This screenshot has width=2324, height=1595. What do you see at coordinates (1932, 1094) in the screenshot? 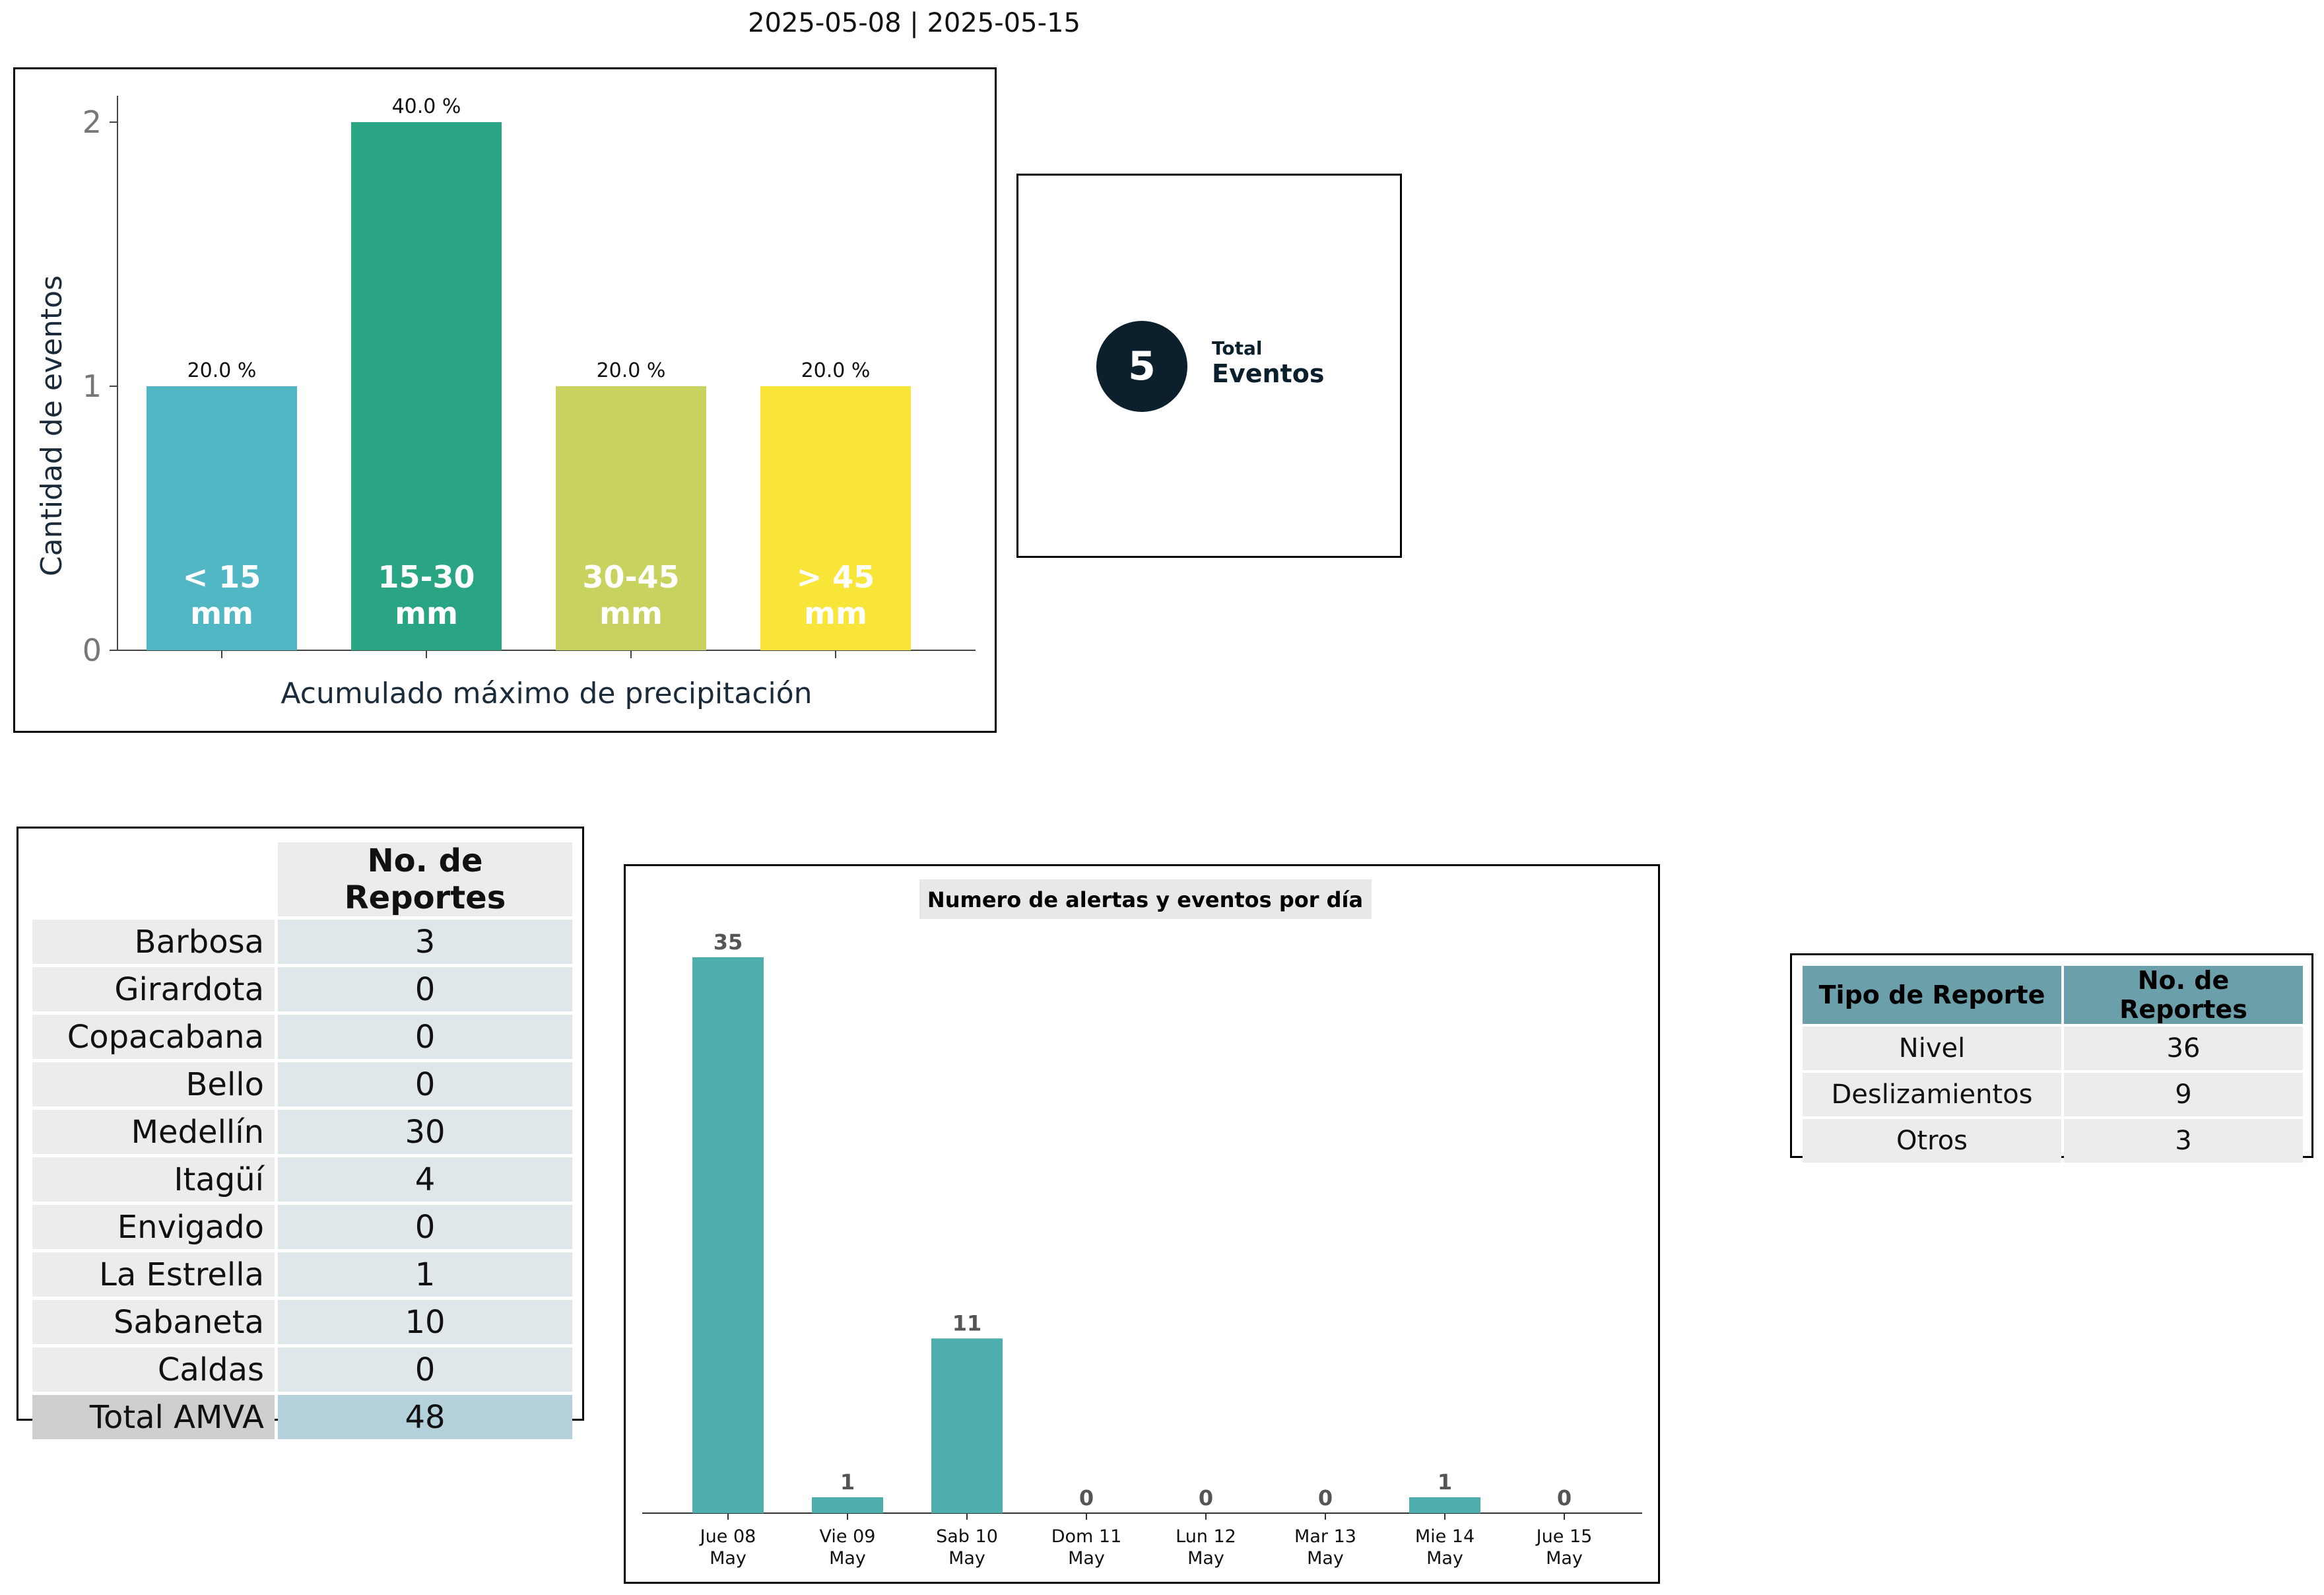
I see `report-type: Deslizamientos` at bounding box center [1932, 1094].